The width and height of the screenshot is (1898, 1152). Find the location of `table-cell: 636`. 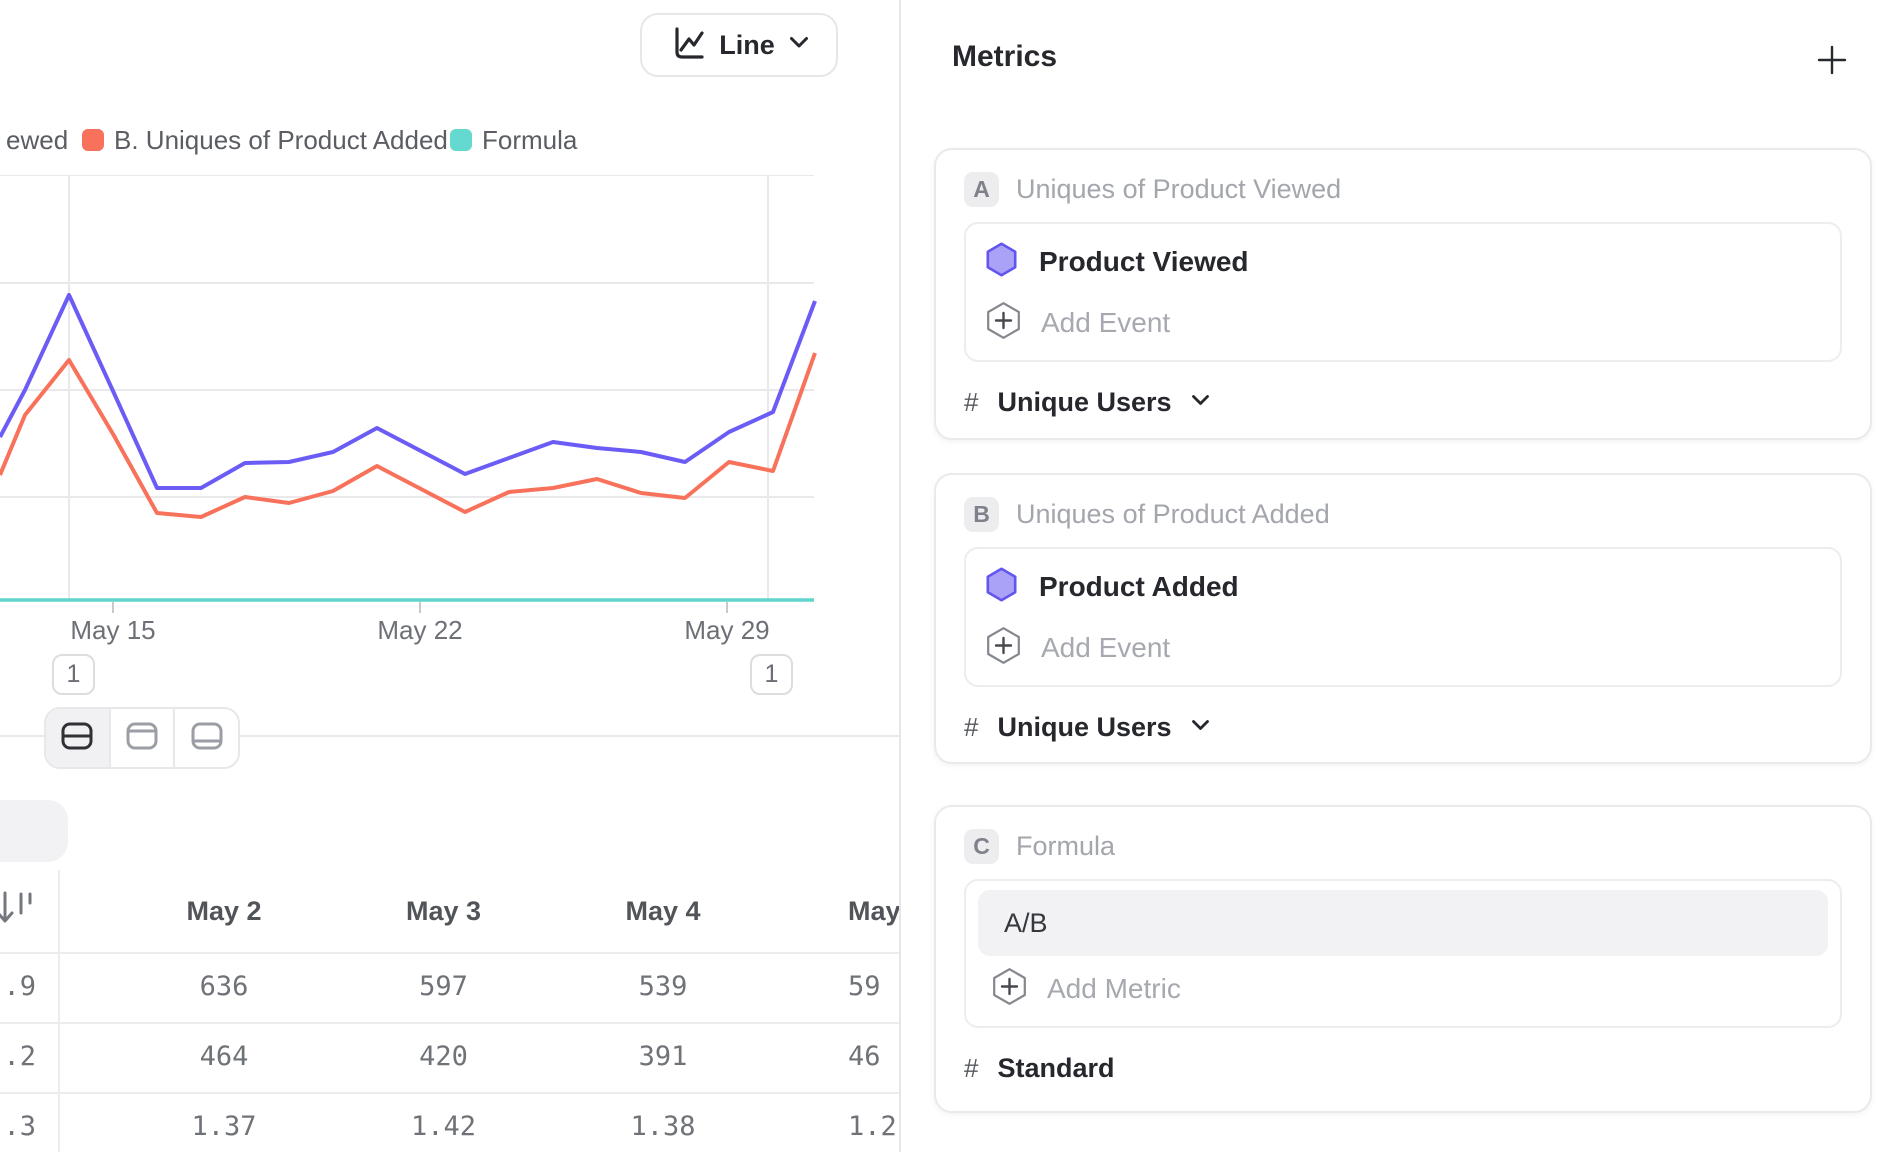

table-cell: 636 is located at coordinates (224, 986).